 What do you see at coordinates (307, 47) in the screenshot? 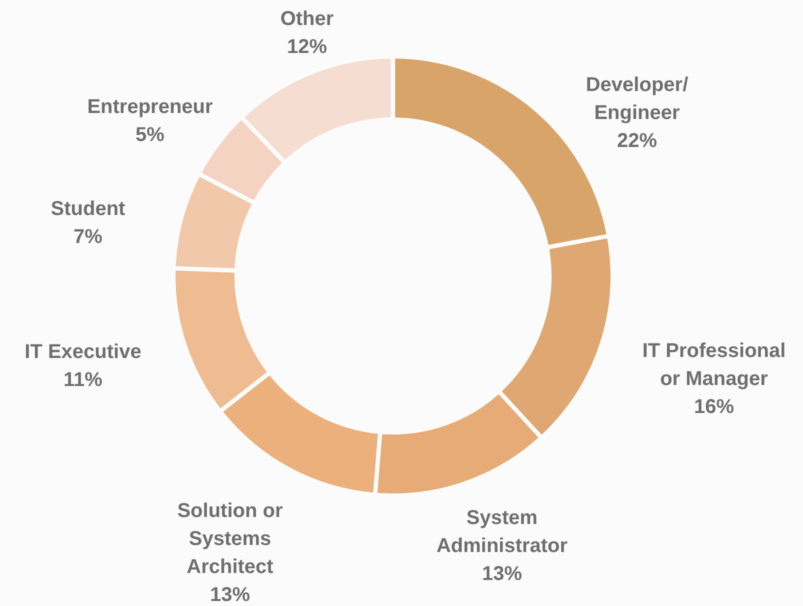
I see `data-label: 12%` at bounding box center [307, 47].